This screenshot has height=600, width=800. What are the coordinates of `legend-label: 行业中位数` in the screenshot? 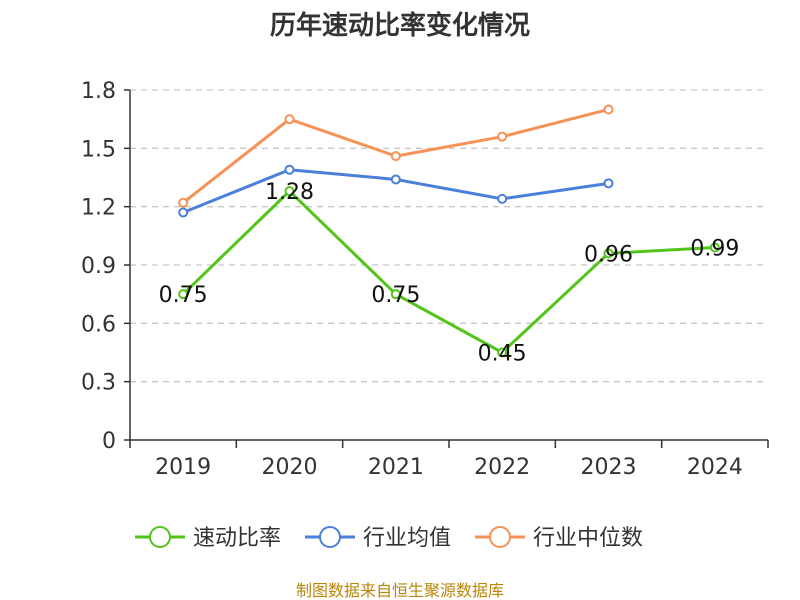 It's located at (588, 538).